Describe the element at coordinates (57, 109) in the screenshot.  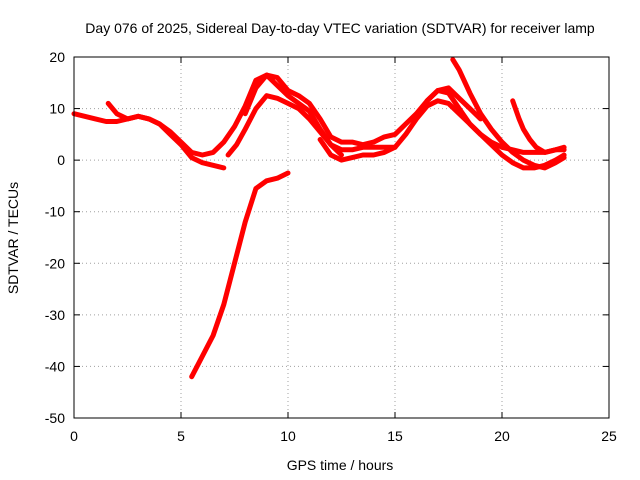
I see `y-tick-label: 10` at that location.